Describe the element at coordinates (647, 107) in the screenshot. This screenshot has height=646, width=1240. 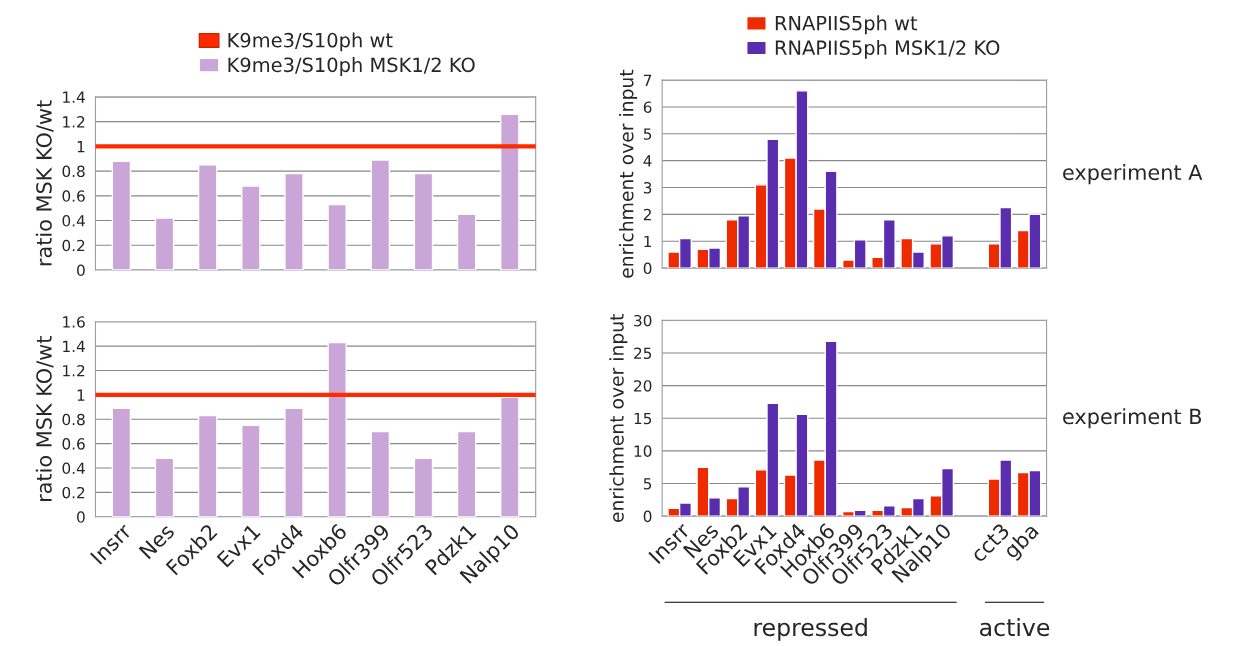
I see `y-tick-label: 6` at that location.